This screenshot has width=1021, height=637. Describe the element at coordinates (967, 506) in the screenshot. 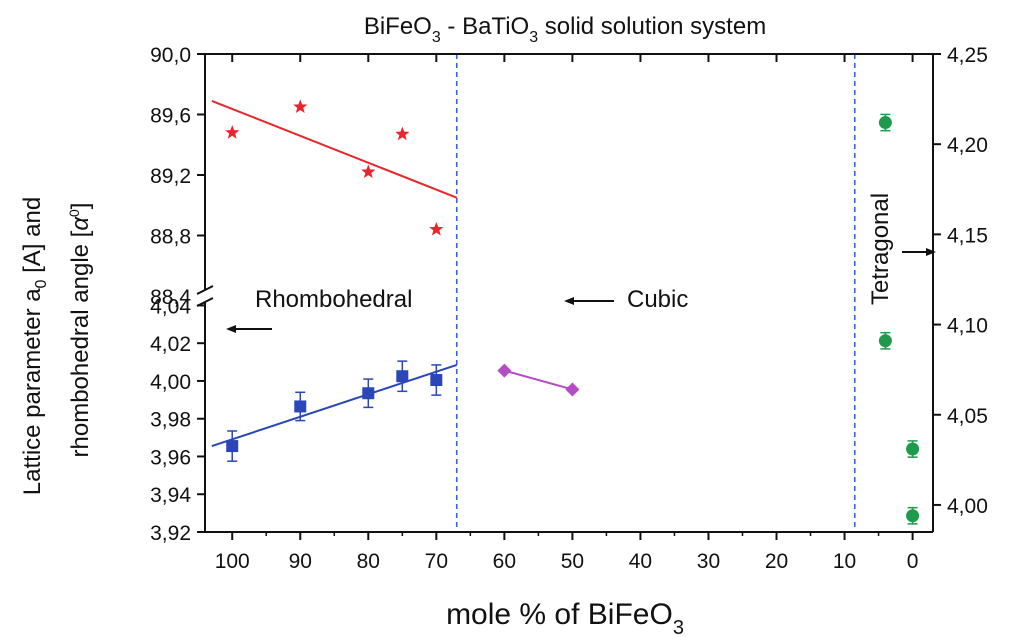

I see `y-right-tick-label: 4,00` at that location.